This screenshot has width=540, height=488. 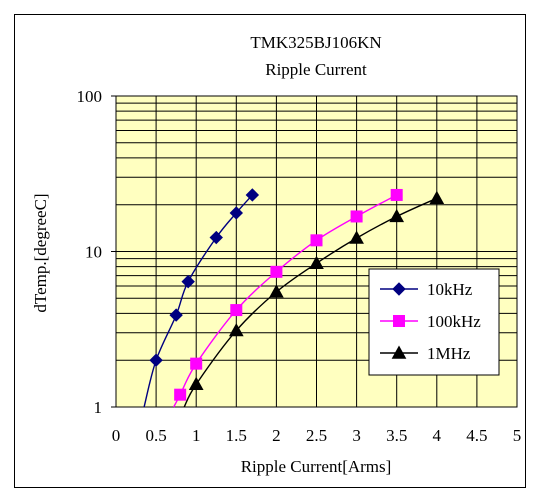 What do you see at coordinates (196, 435) in the screenshot?
I see `x-tick-label: 1` at bounding box center [196, 435].